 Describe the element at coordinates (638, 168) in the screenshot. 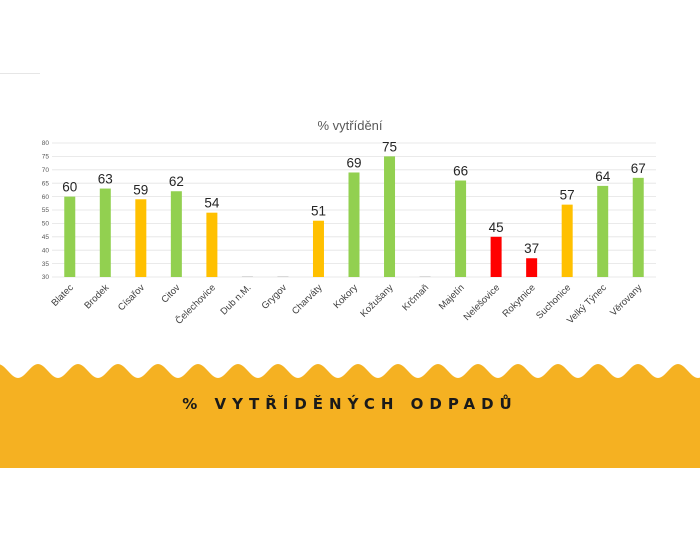

I see `data-label: 67` at that location.